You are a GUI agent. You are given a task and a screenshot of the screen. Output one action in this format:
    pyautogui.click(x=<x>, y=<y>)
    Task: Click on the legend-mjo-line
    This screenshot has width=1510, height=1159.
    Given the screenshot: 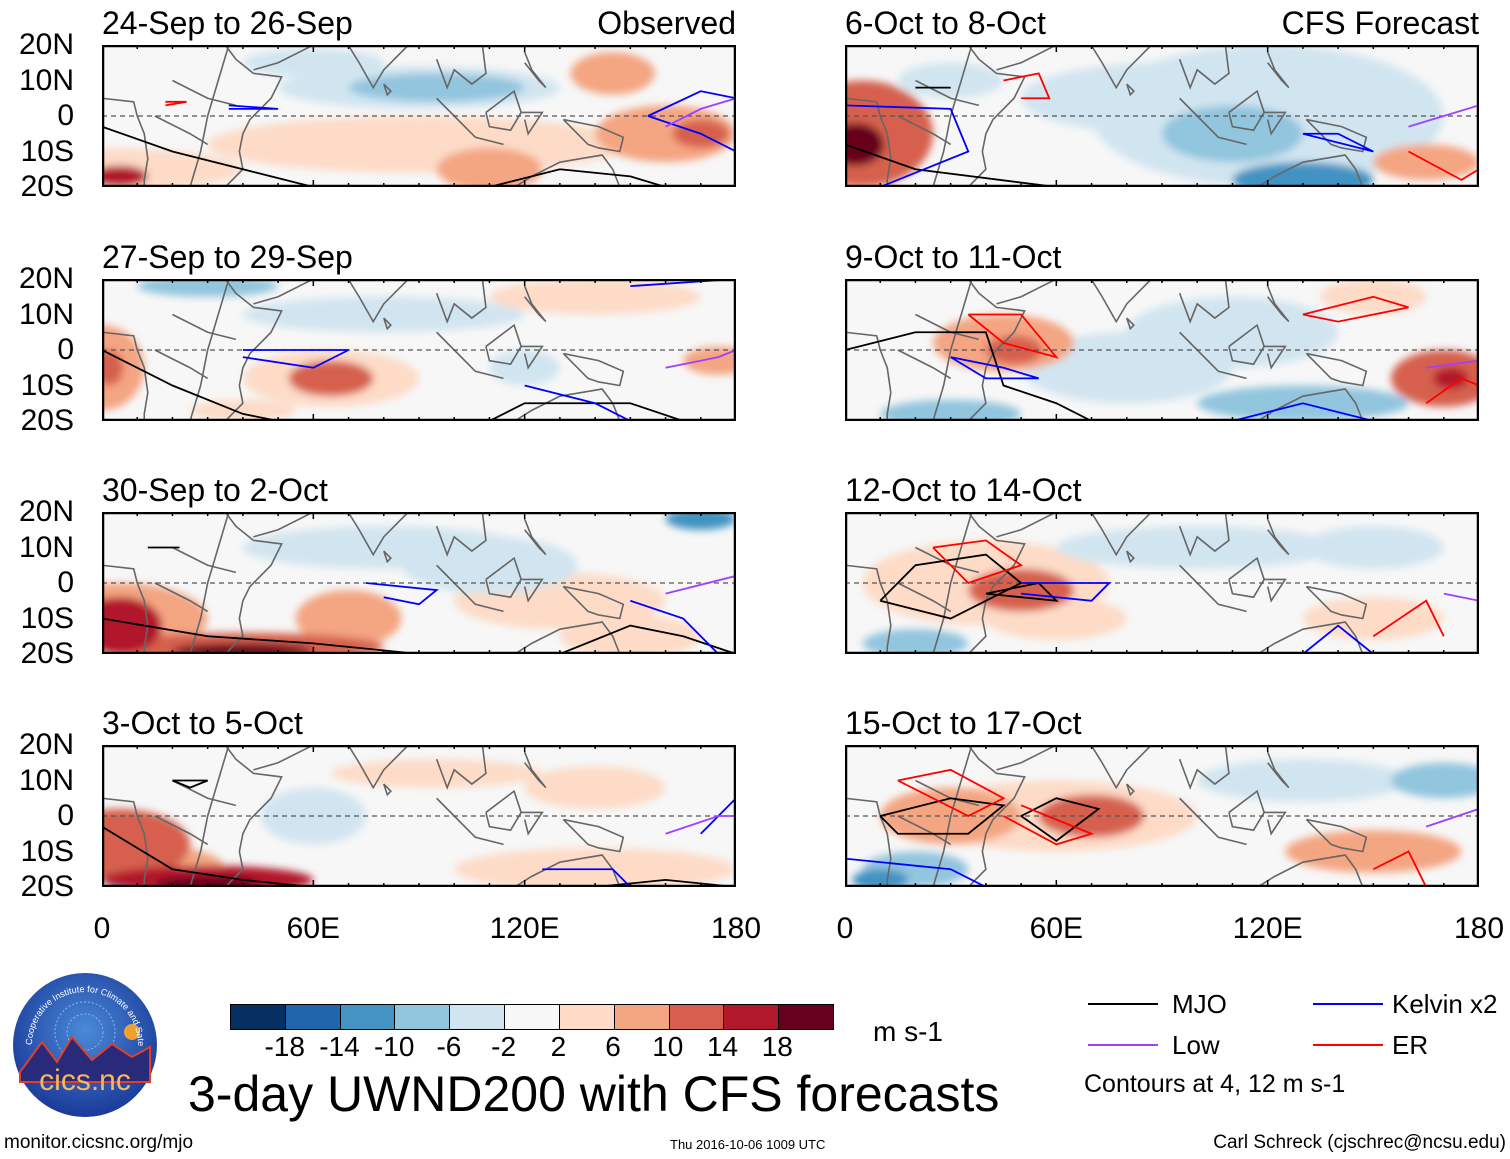 What is the action you would take?
    pyautogui.click(x=1123, y=1004)
    